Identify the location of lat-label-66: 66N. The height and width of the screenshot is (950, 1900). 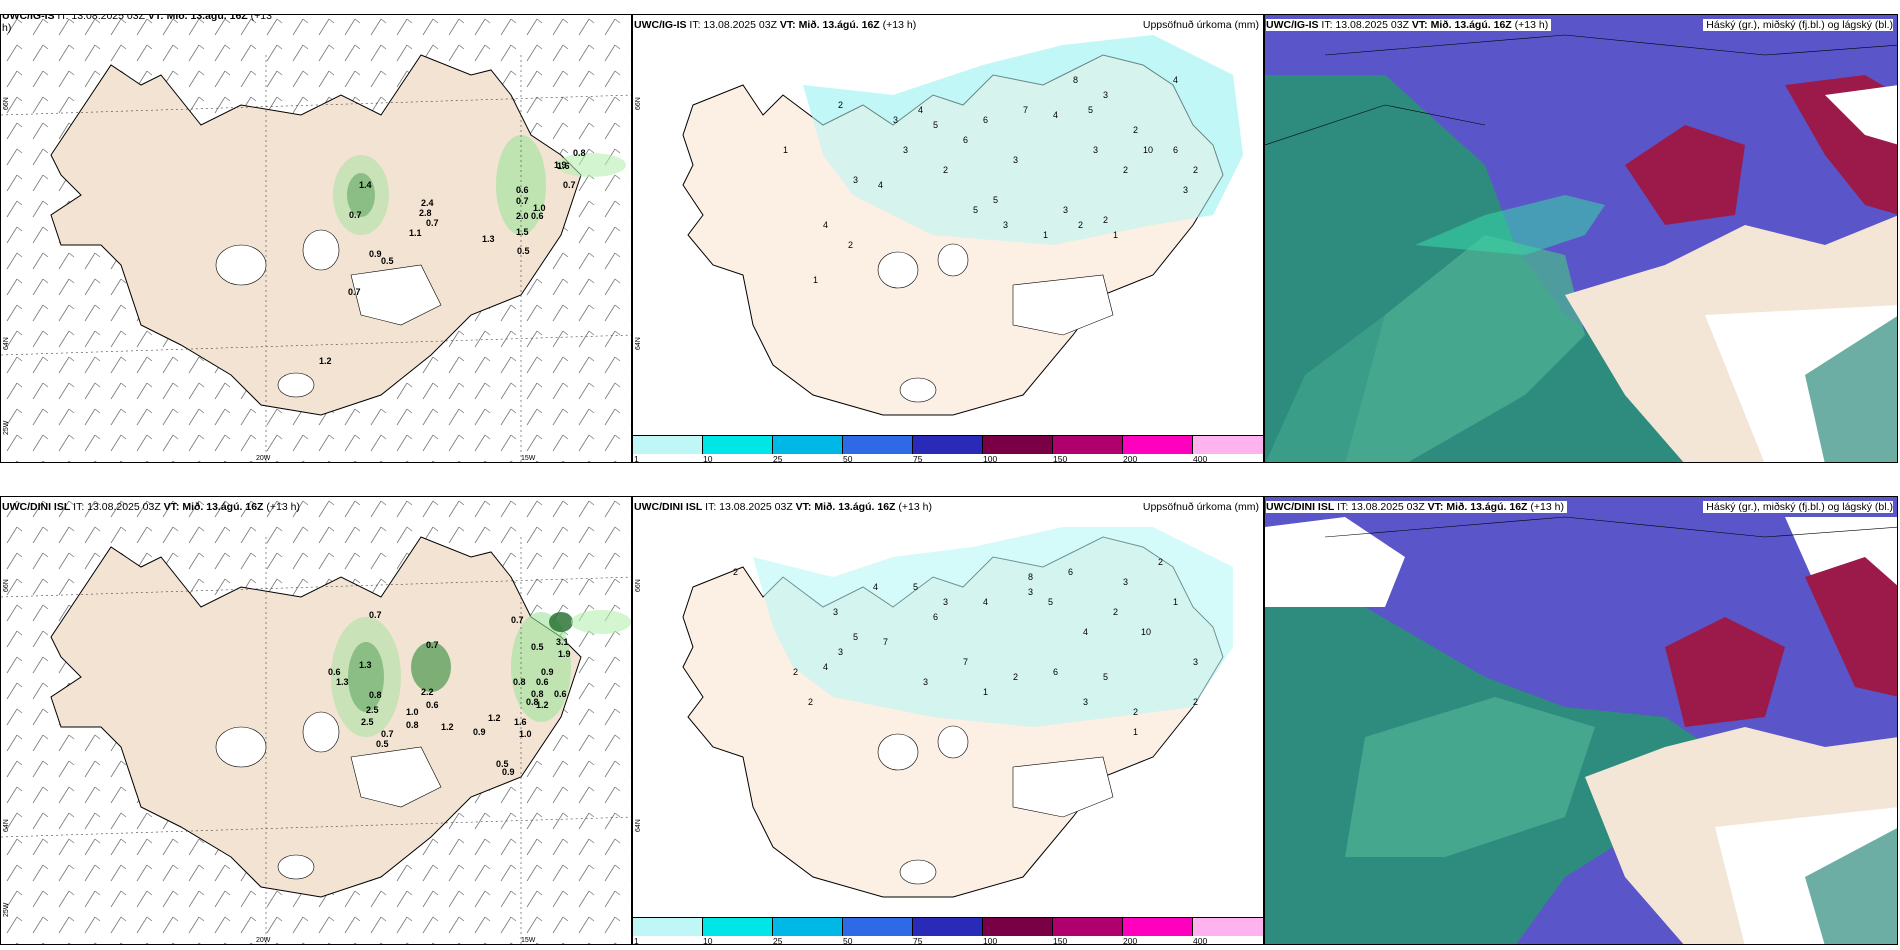
(638, 585).